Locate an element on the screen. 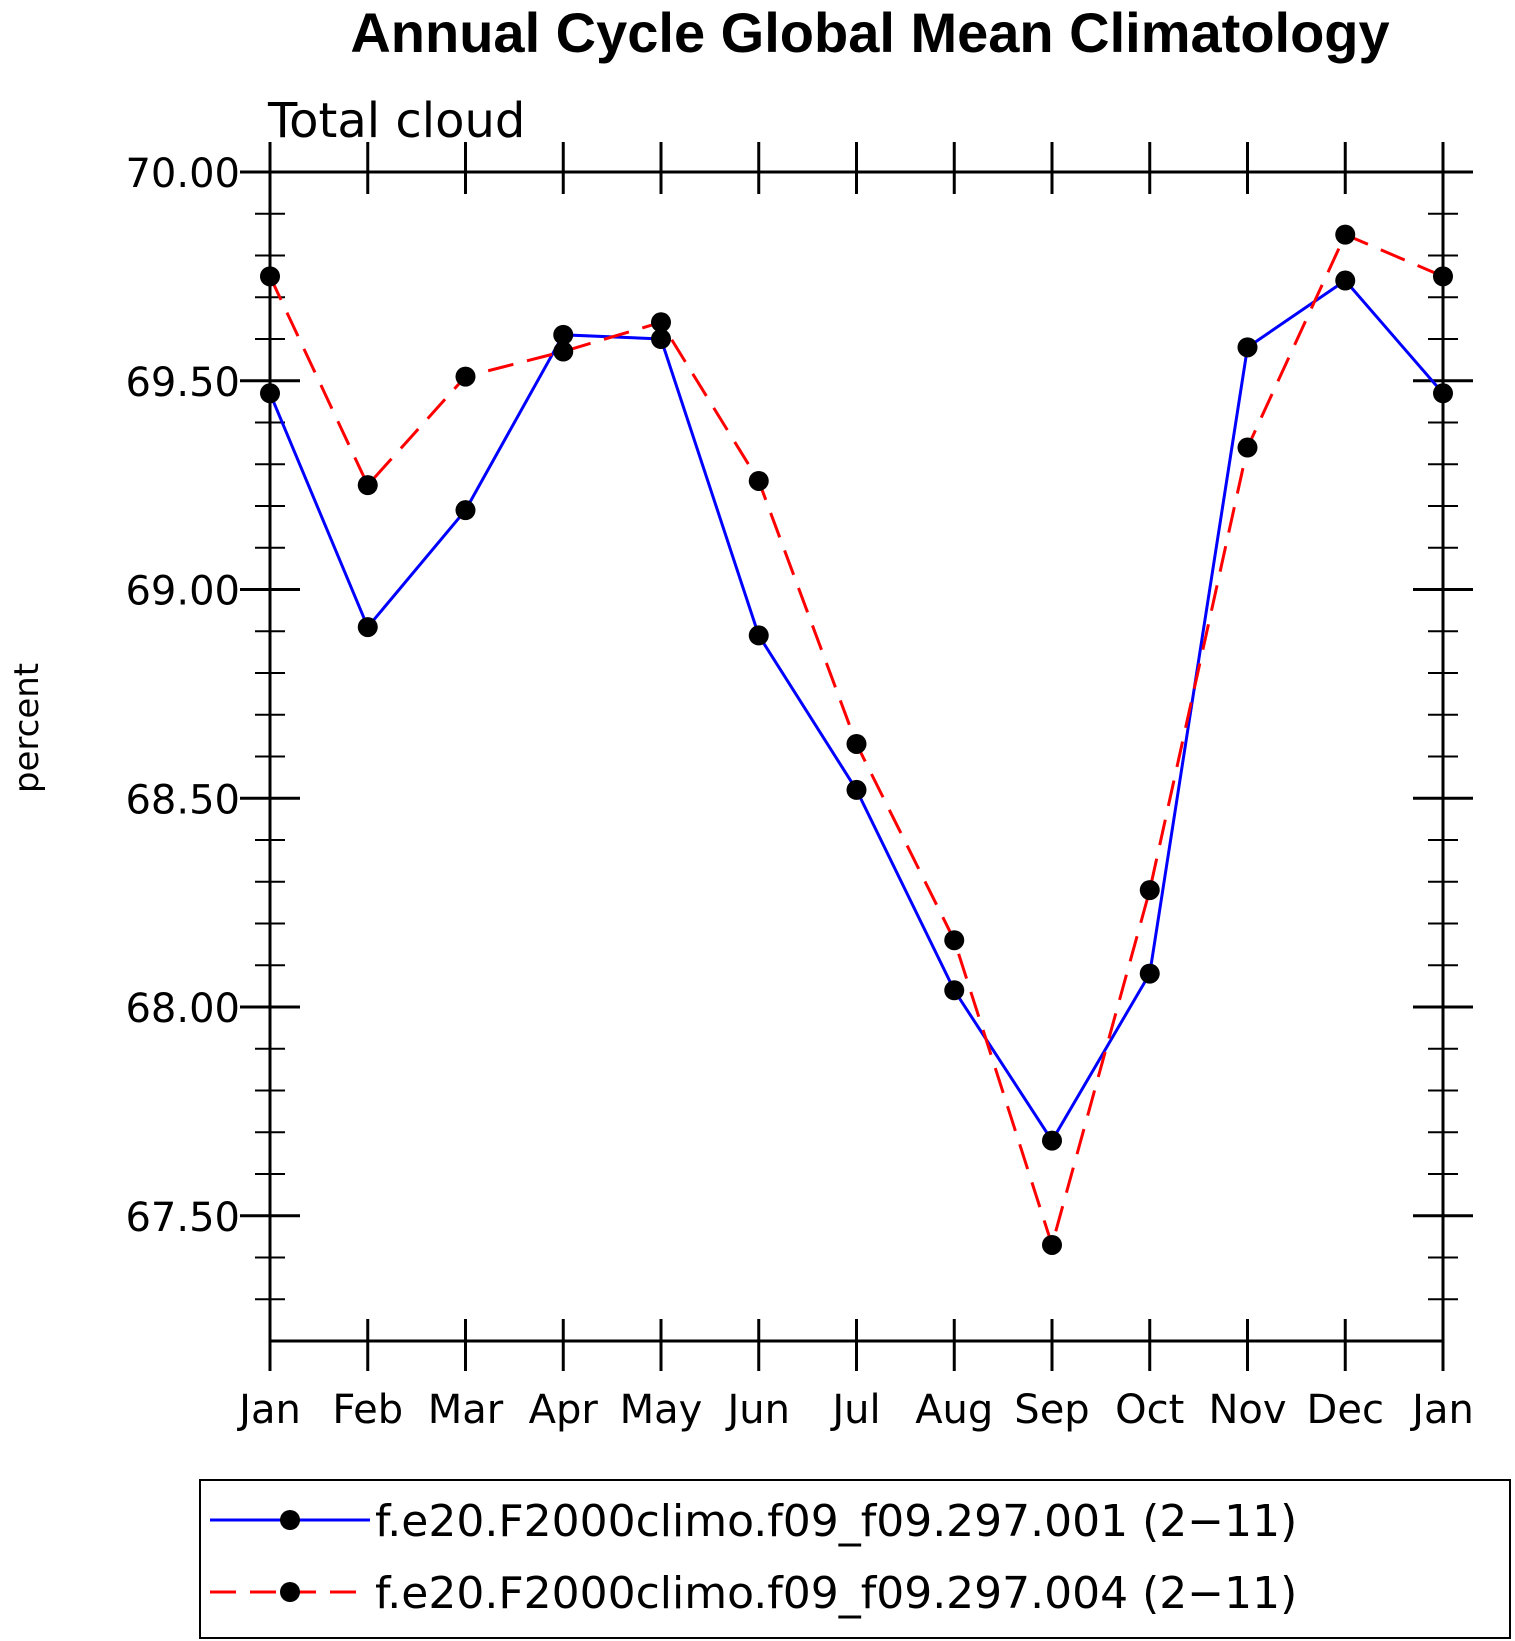 This screenshot has height=1641, width=1515. x-tick-label: May is located at coordinates (661, 1410).